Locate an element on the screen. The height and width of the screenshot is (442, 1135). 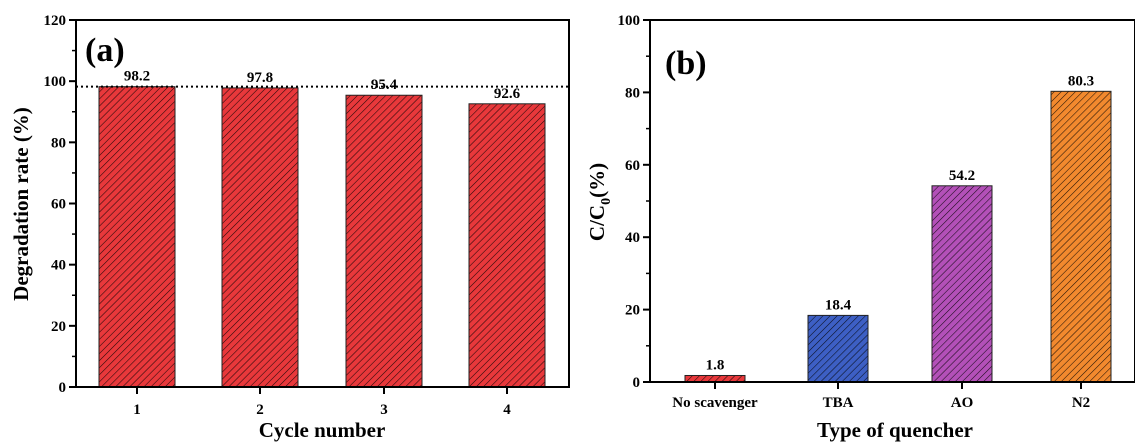
y-axis-b: 0 20 40 60 80 100 is located at coordinates (634, 202).